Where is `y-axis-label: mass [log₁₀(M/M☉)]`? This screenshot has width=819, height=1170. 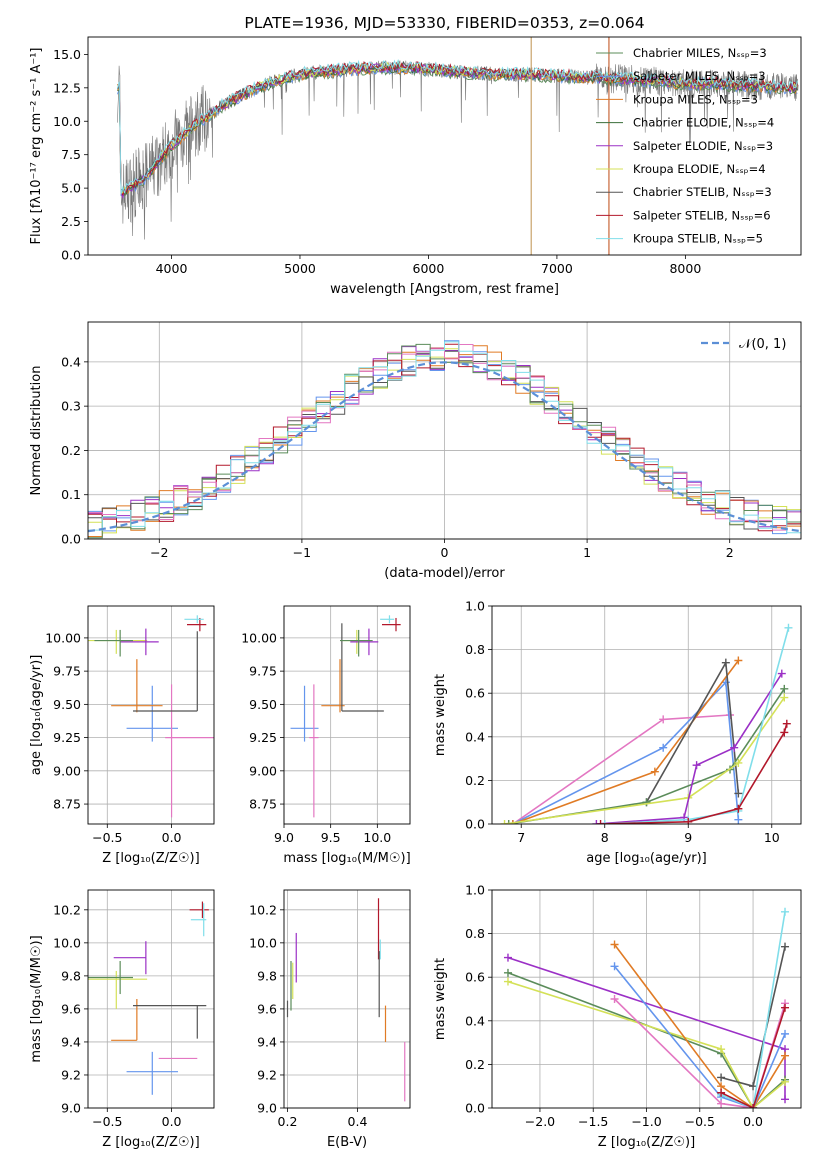 y-axis-label: mass [log₁₀(M/M☉)] is located at coordinates (36, 998).